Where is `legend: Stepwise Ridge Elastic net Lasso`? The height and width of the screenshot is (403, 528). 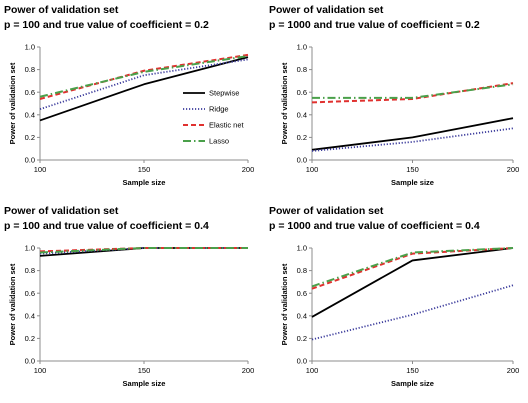 legend: Stepwise Ridge Elastic net Lasso is located at coordinates (214, 117).